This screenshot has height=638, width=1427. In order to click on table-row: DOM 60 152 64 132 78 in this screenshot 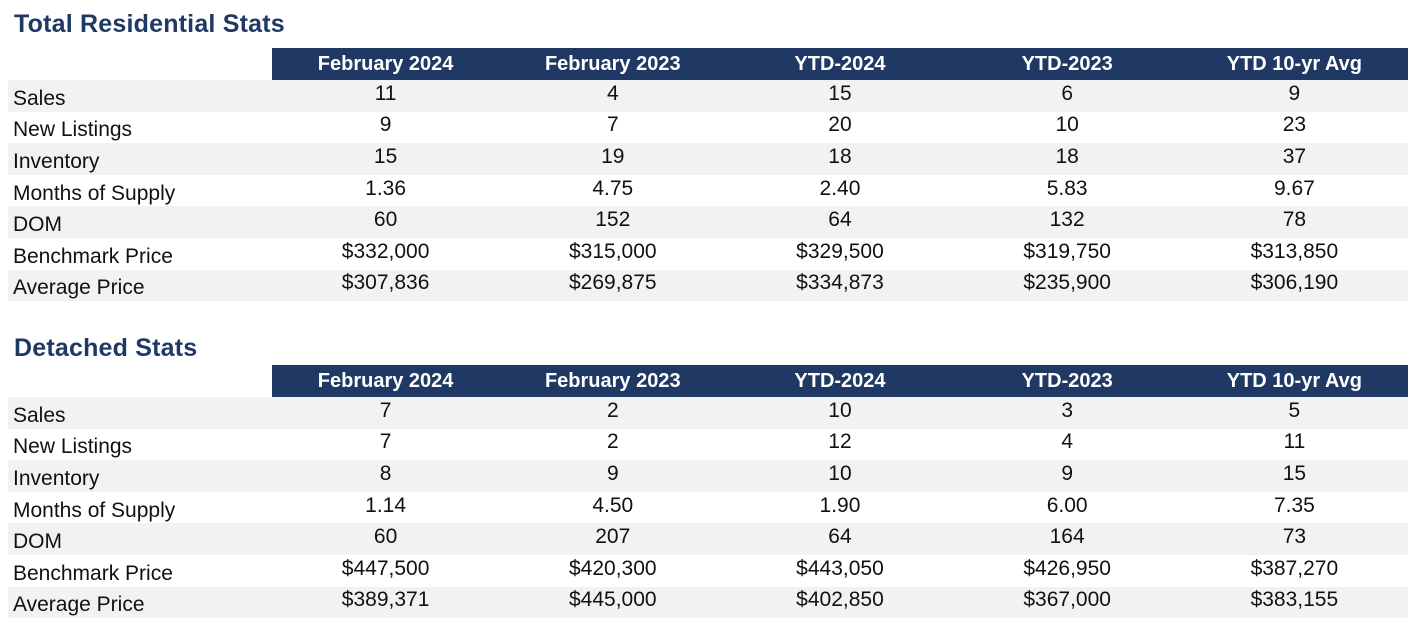, I will do `click(708, 222)`.